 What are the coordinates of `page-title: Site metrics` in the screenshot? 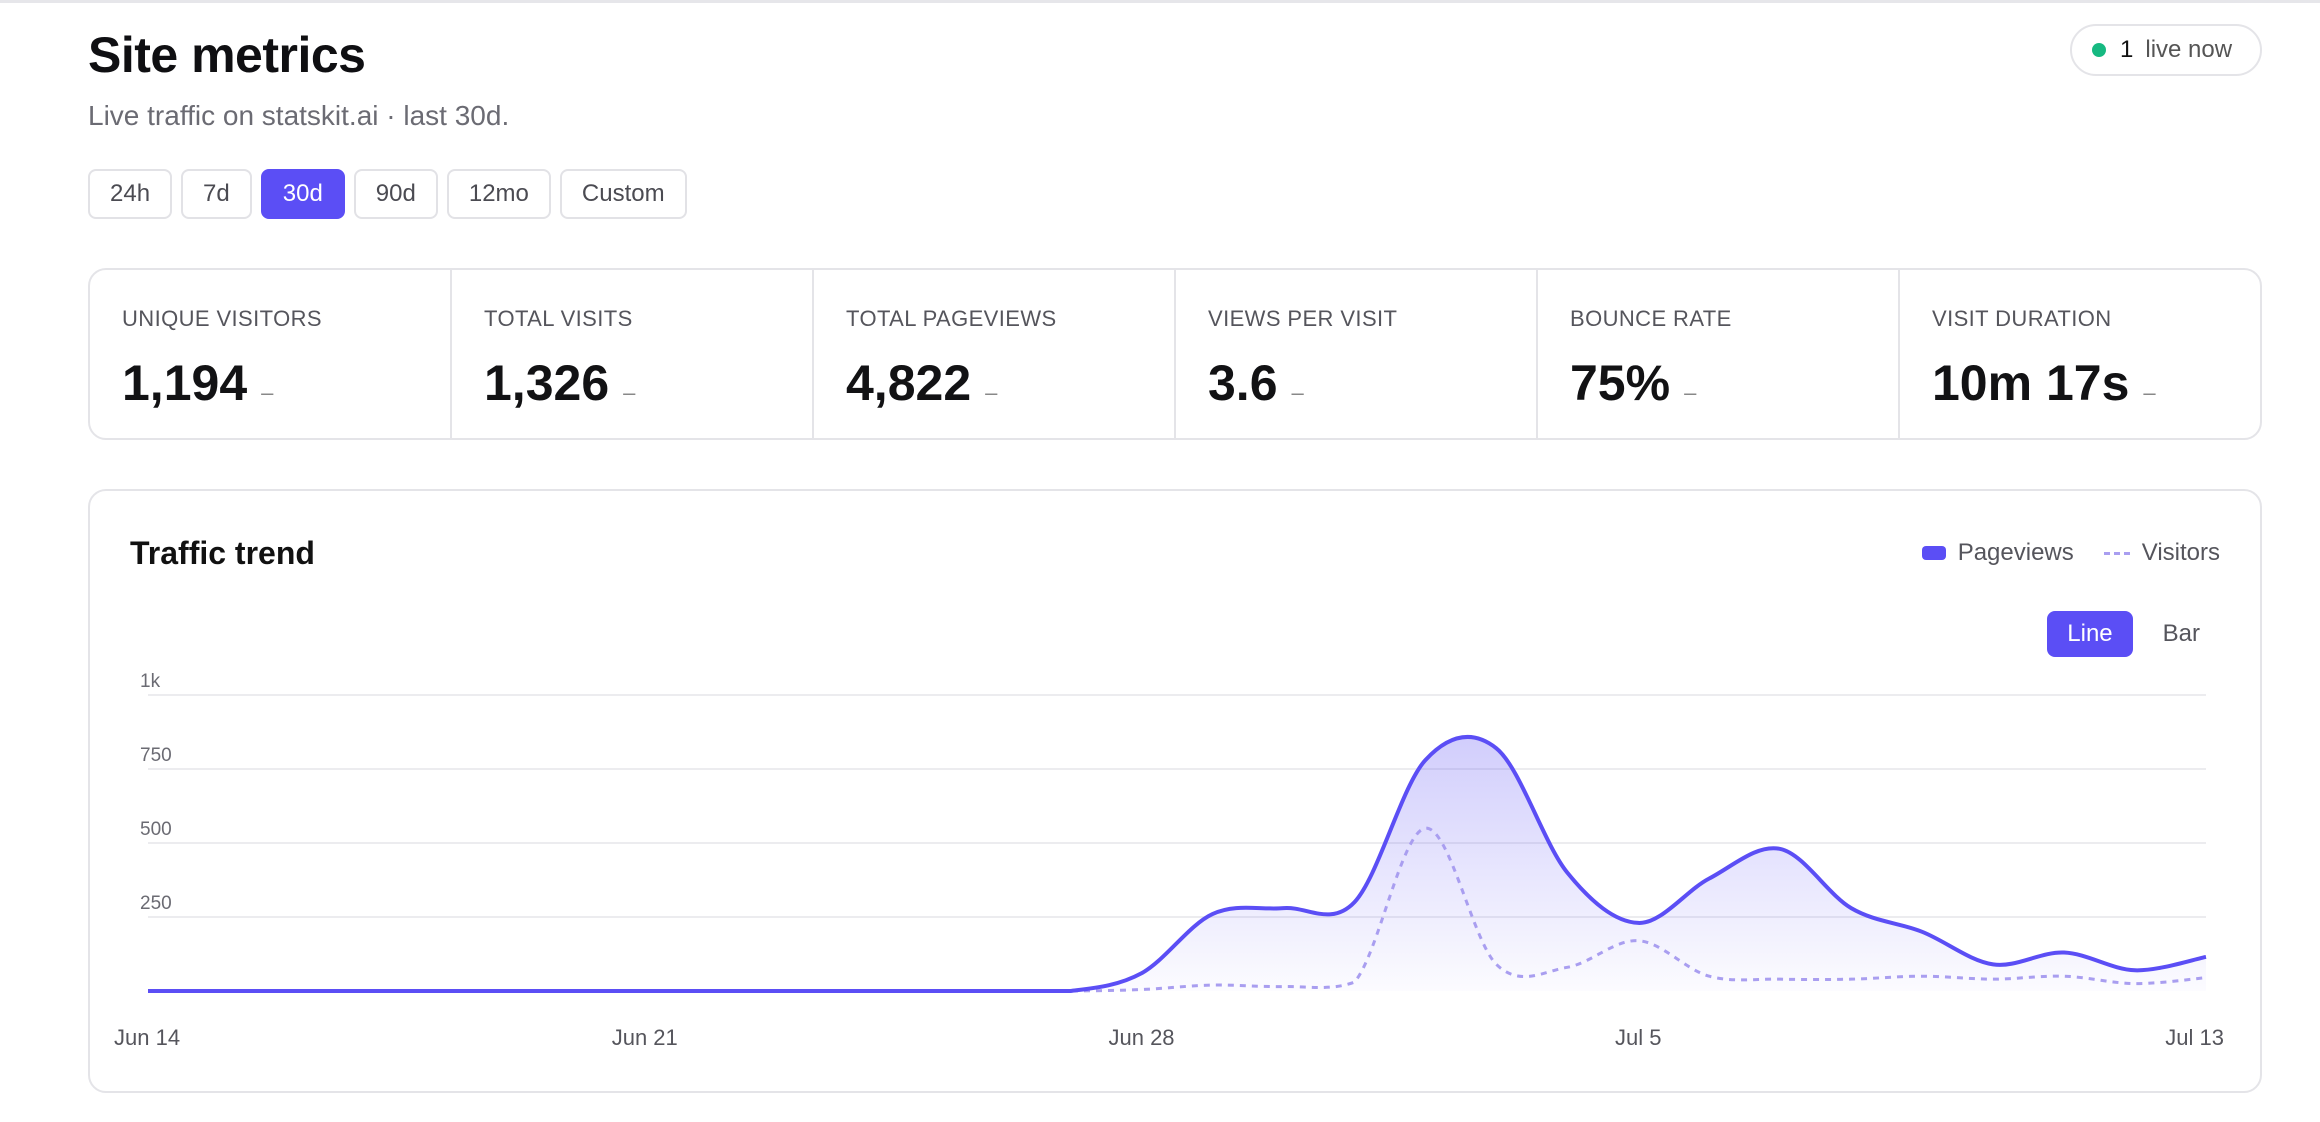 It's located at (227, 55).